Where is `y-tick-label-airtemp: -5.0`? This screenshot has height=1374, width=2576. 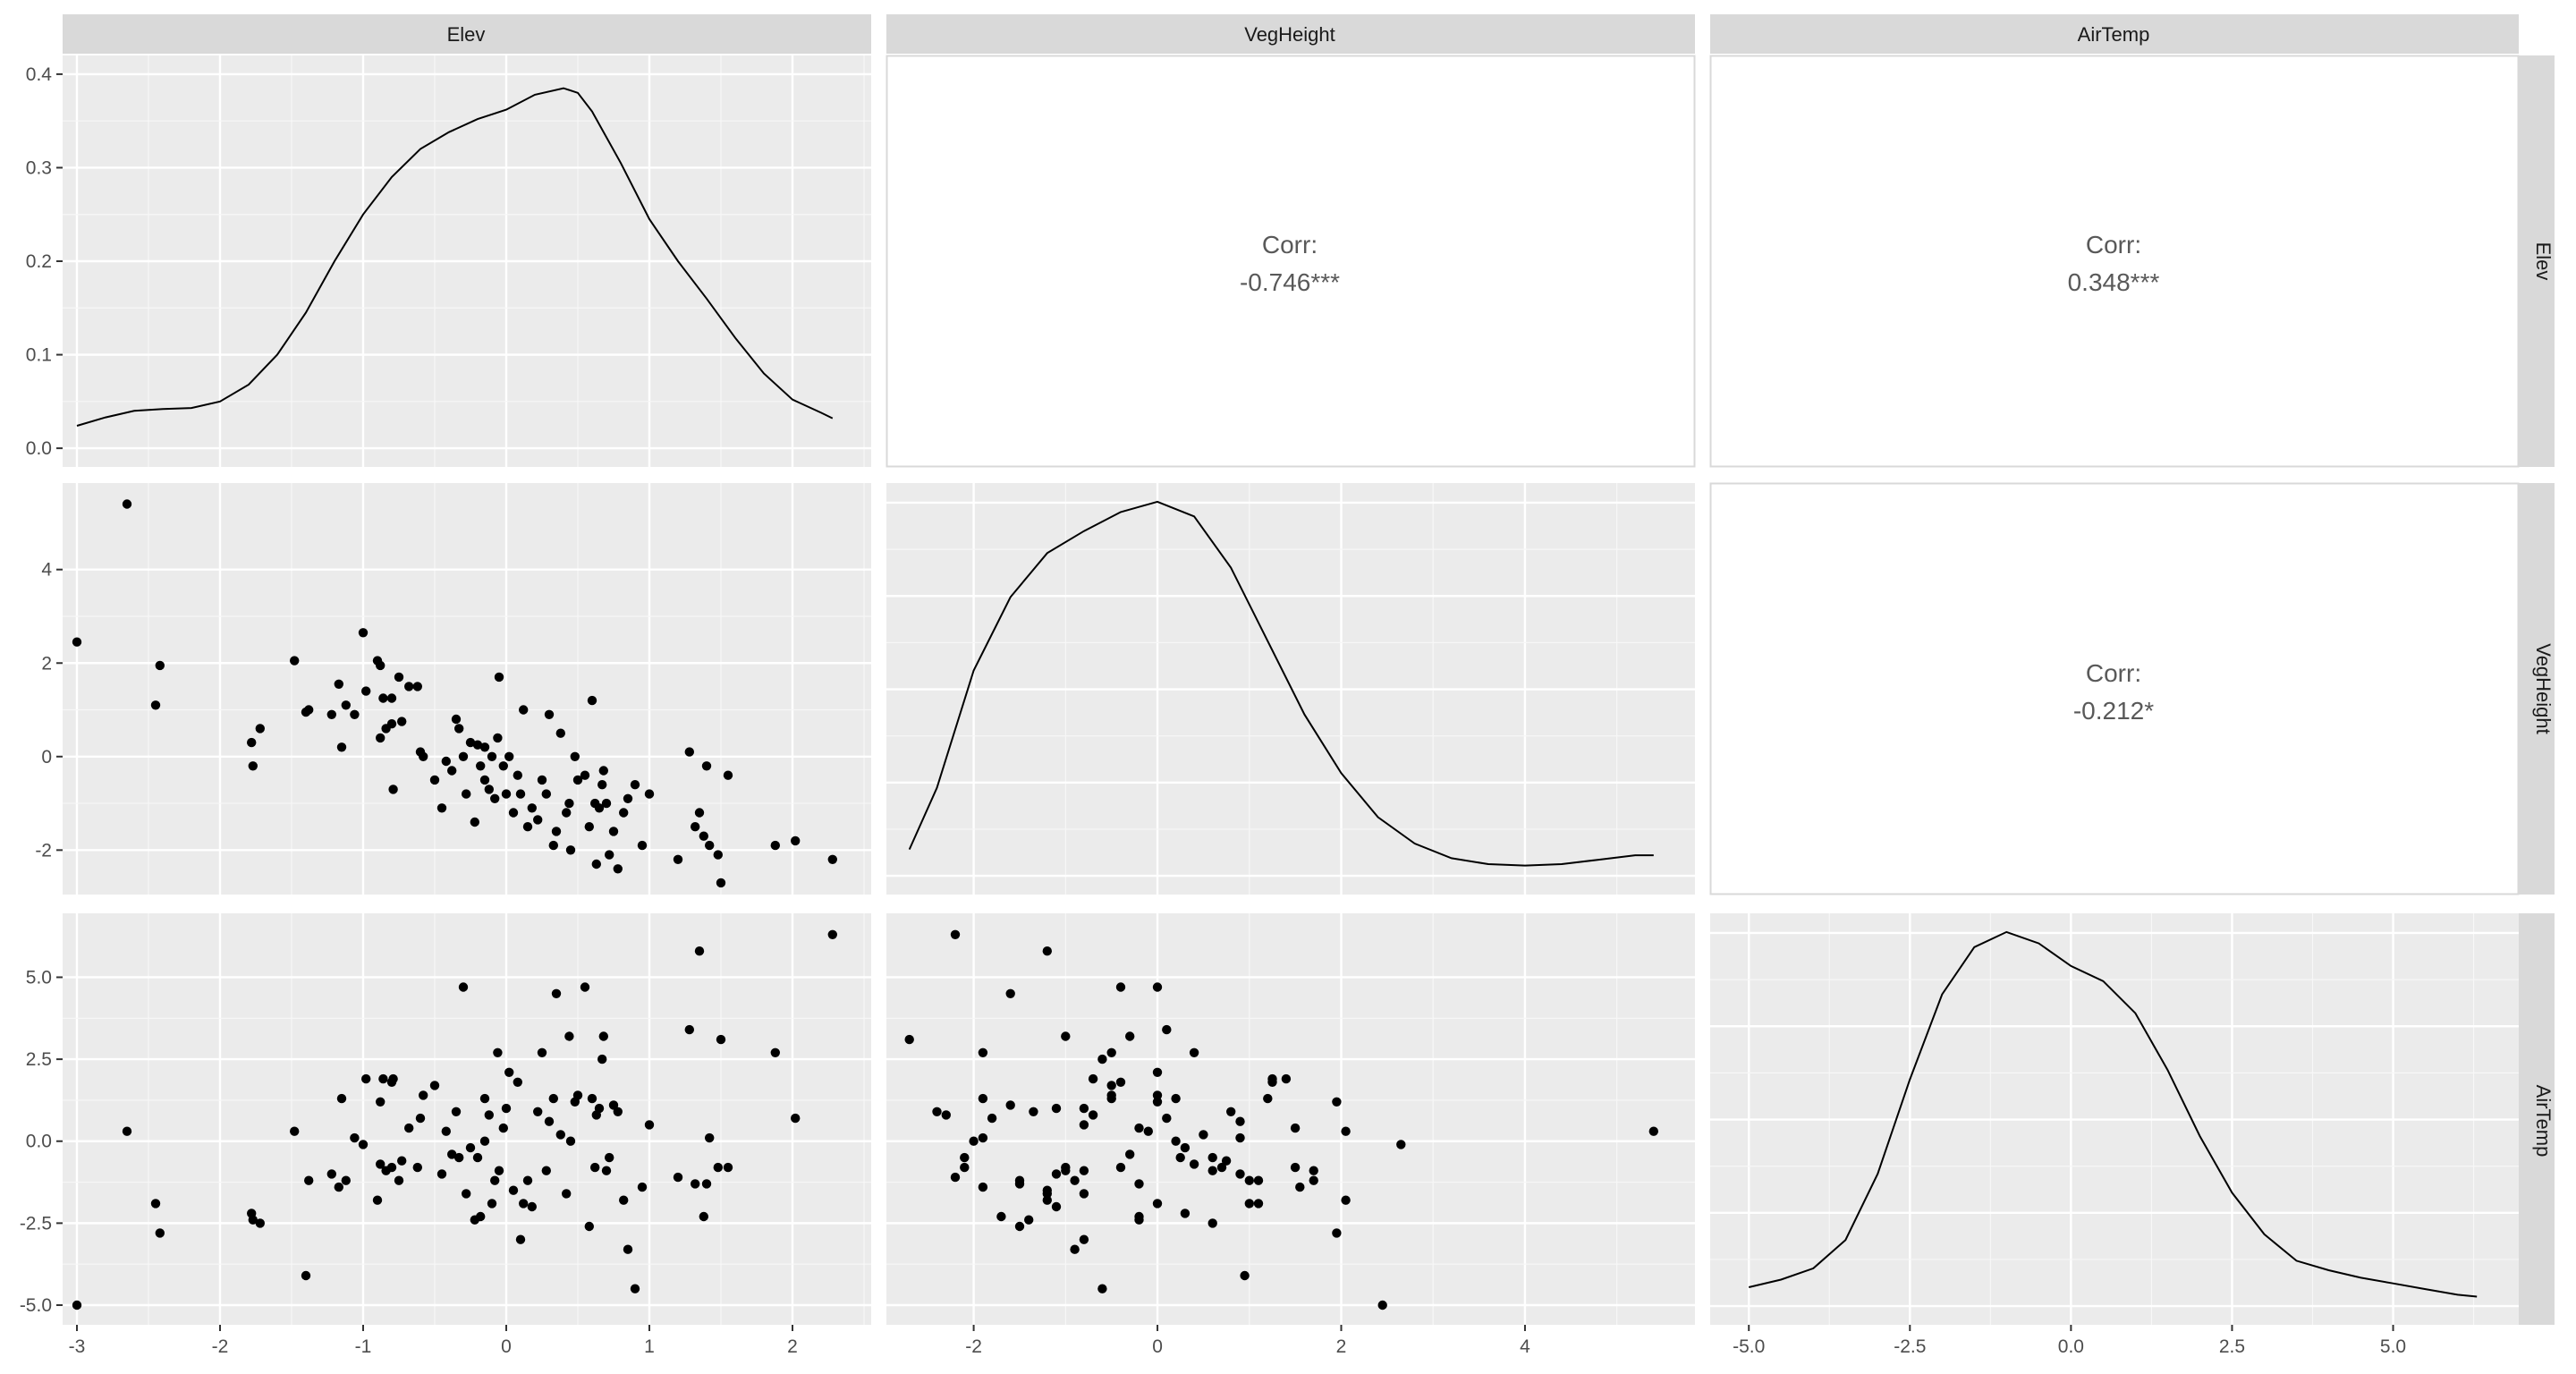 y-tick-label-airtemp: -5.0 is located at coordinates (36, 1305).